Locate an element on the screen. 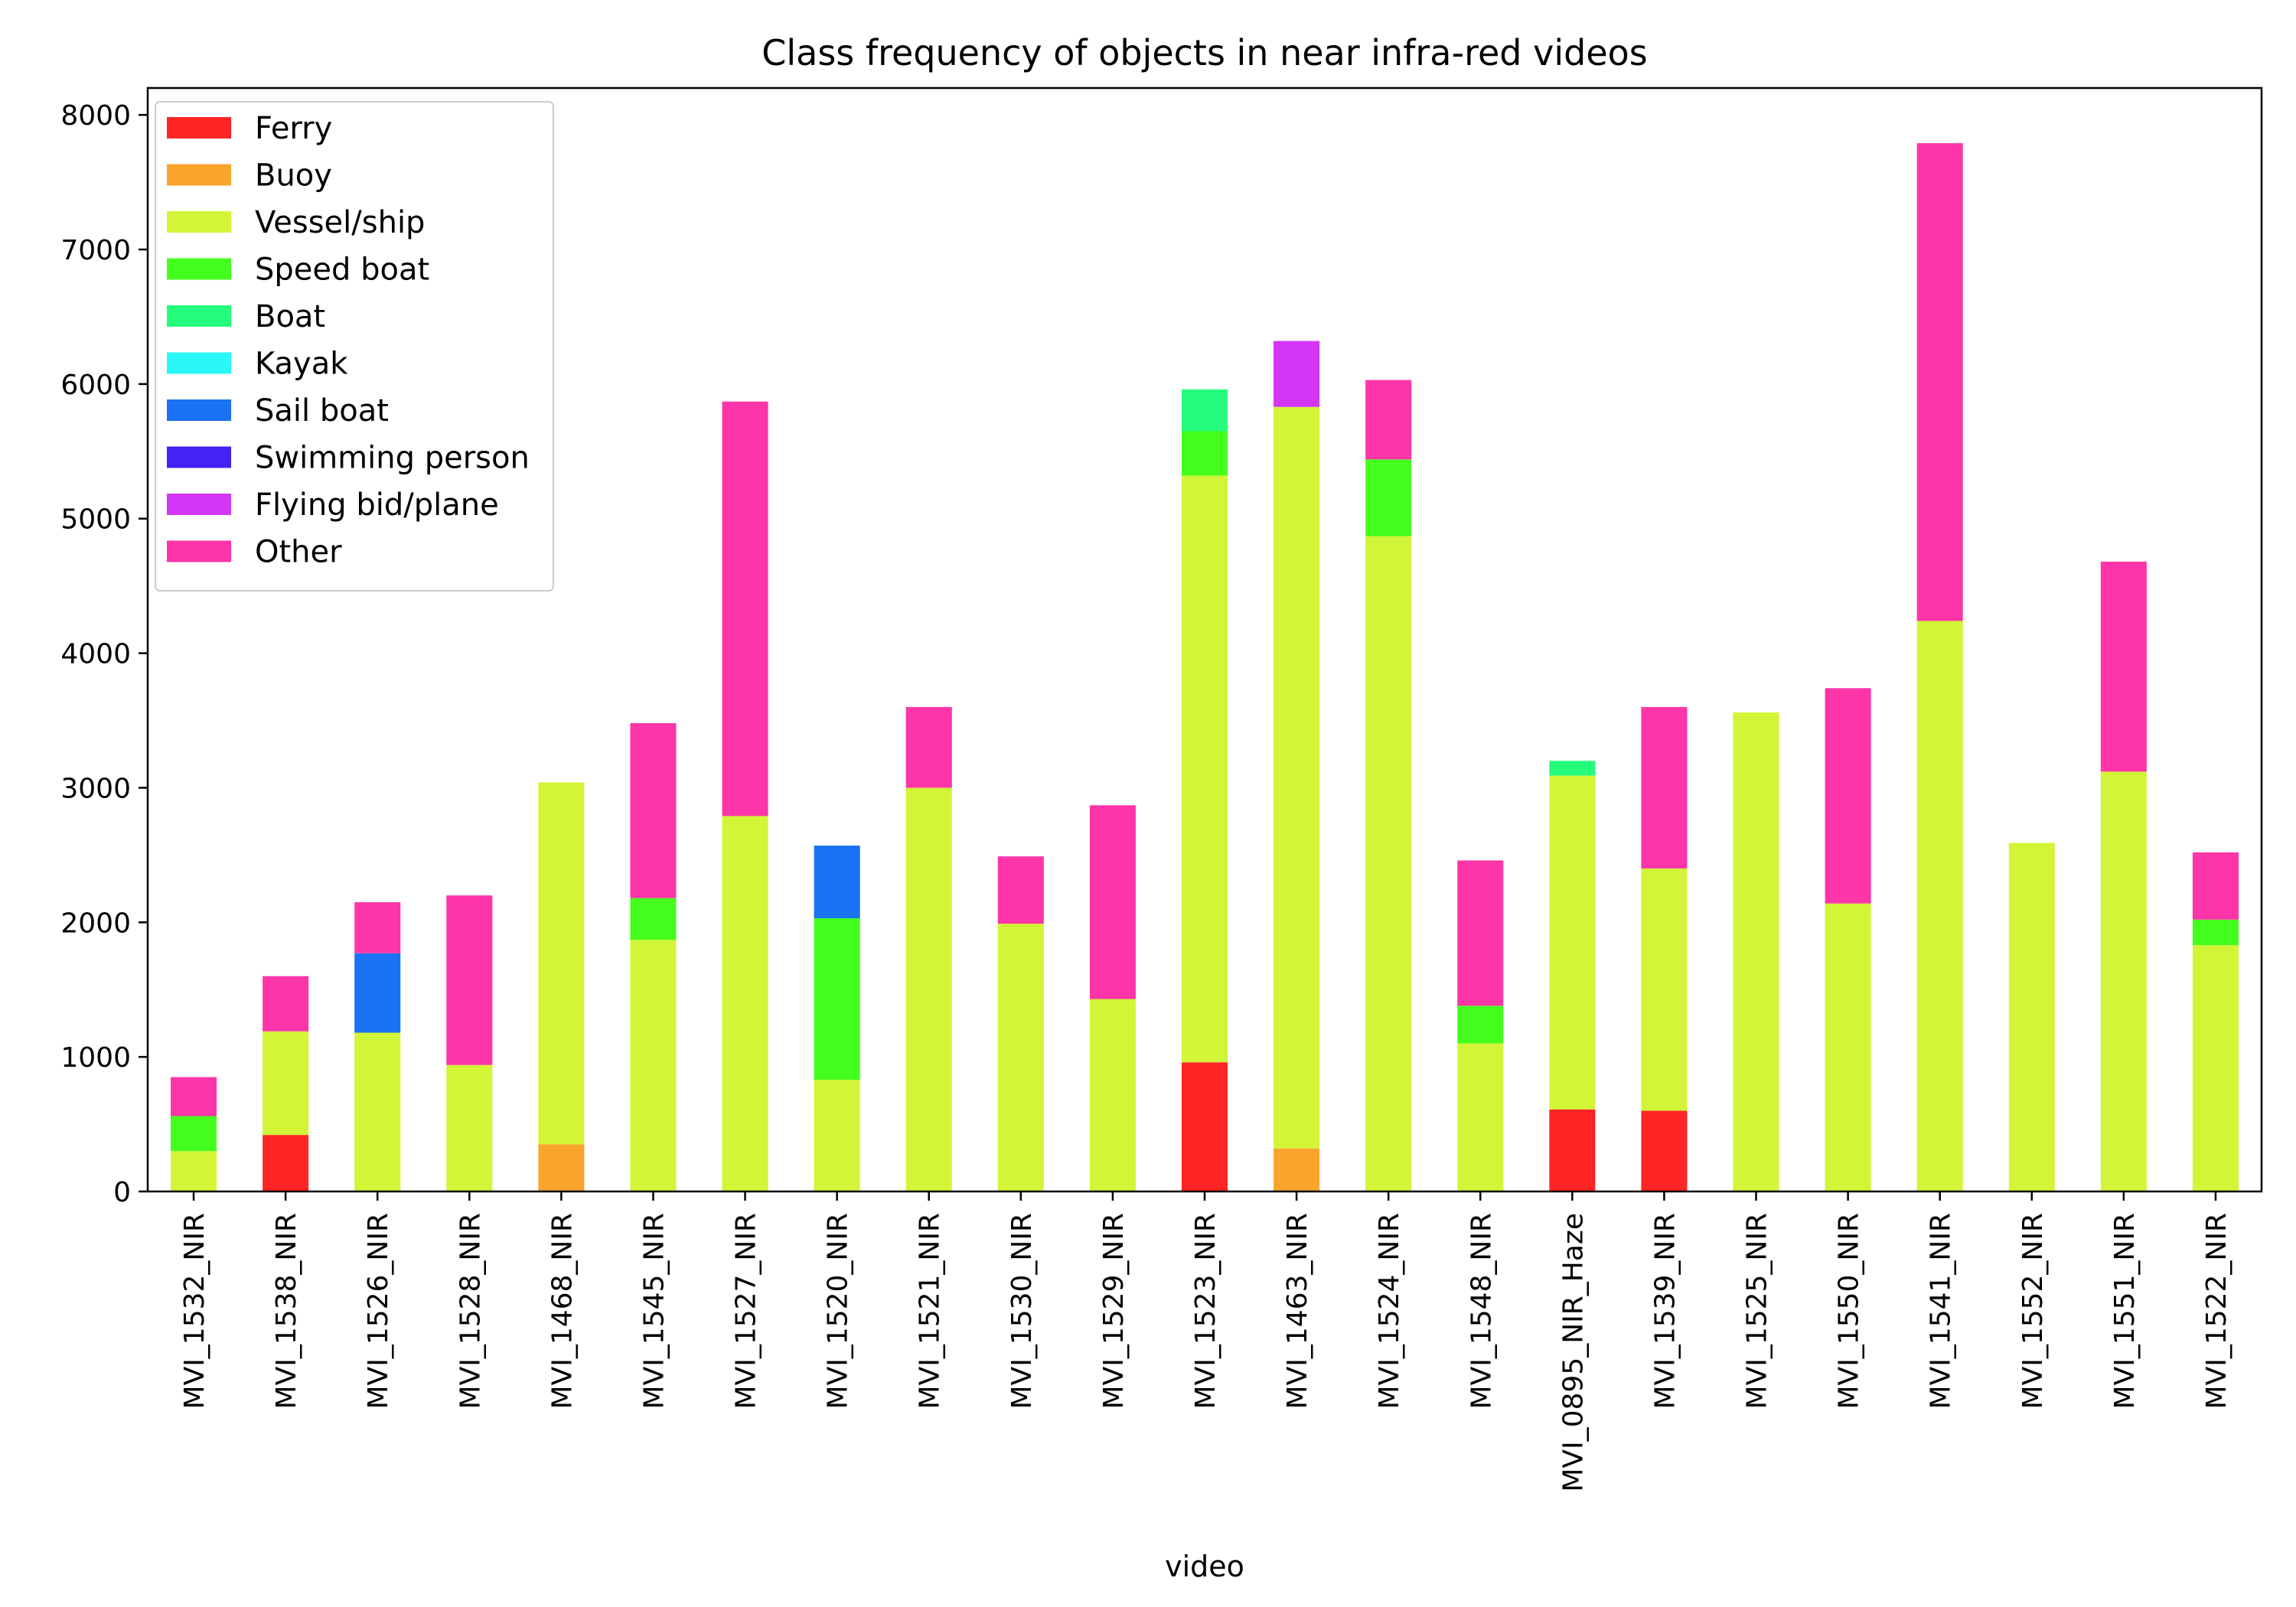 The image size is (2296, 1607). bar-mvi-1526-nir-sail-boat is located at coordinates (377, 993).